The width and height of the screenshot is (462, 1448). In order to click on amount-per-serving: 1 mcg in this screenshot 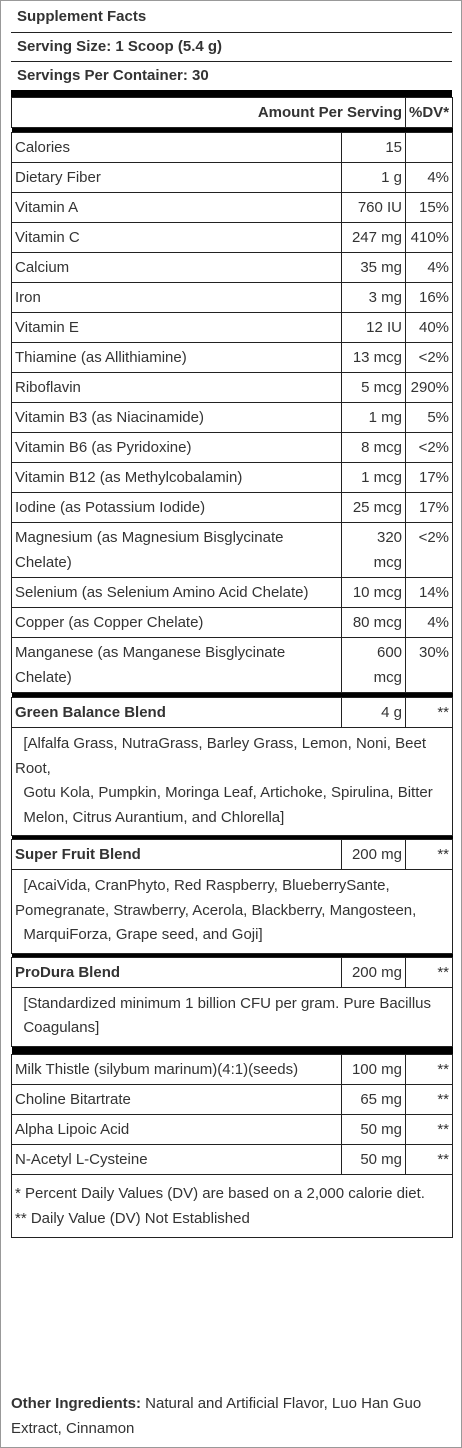, I will do `click(373, 477)`.